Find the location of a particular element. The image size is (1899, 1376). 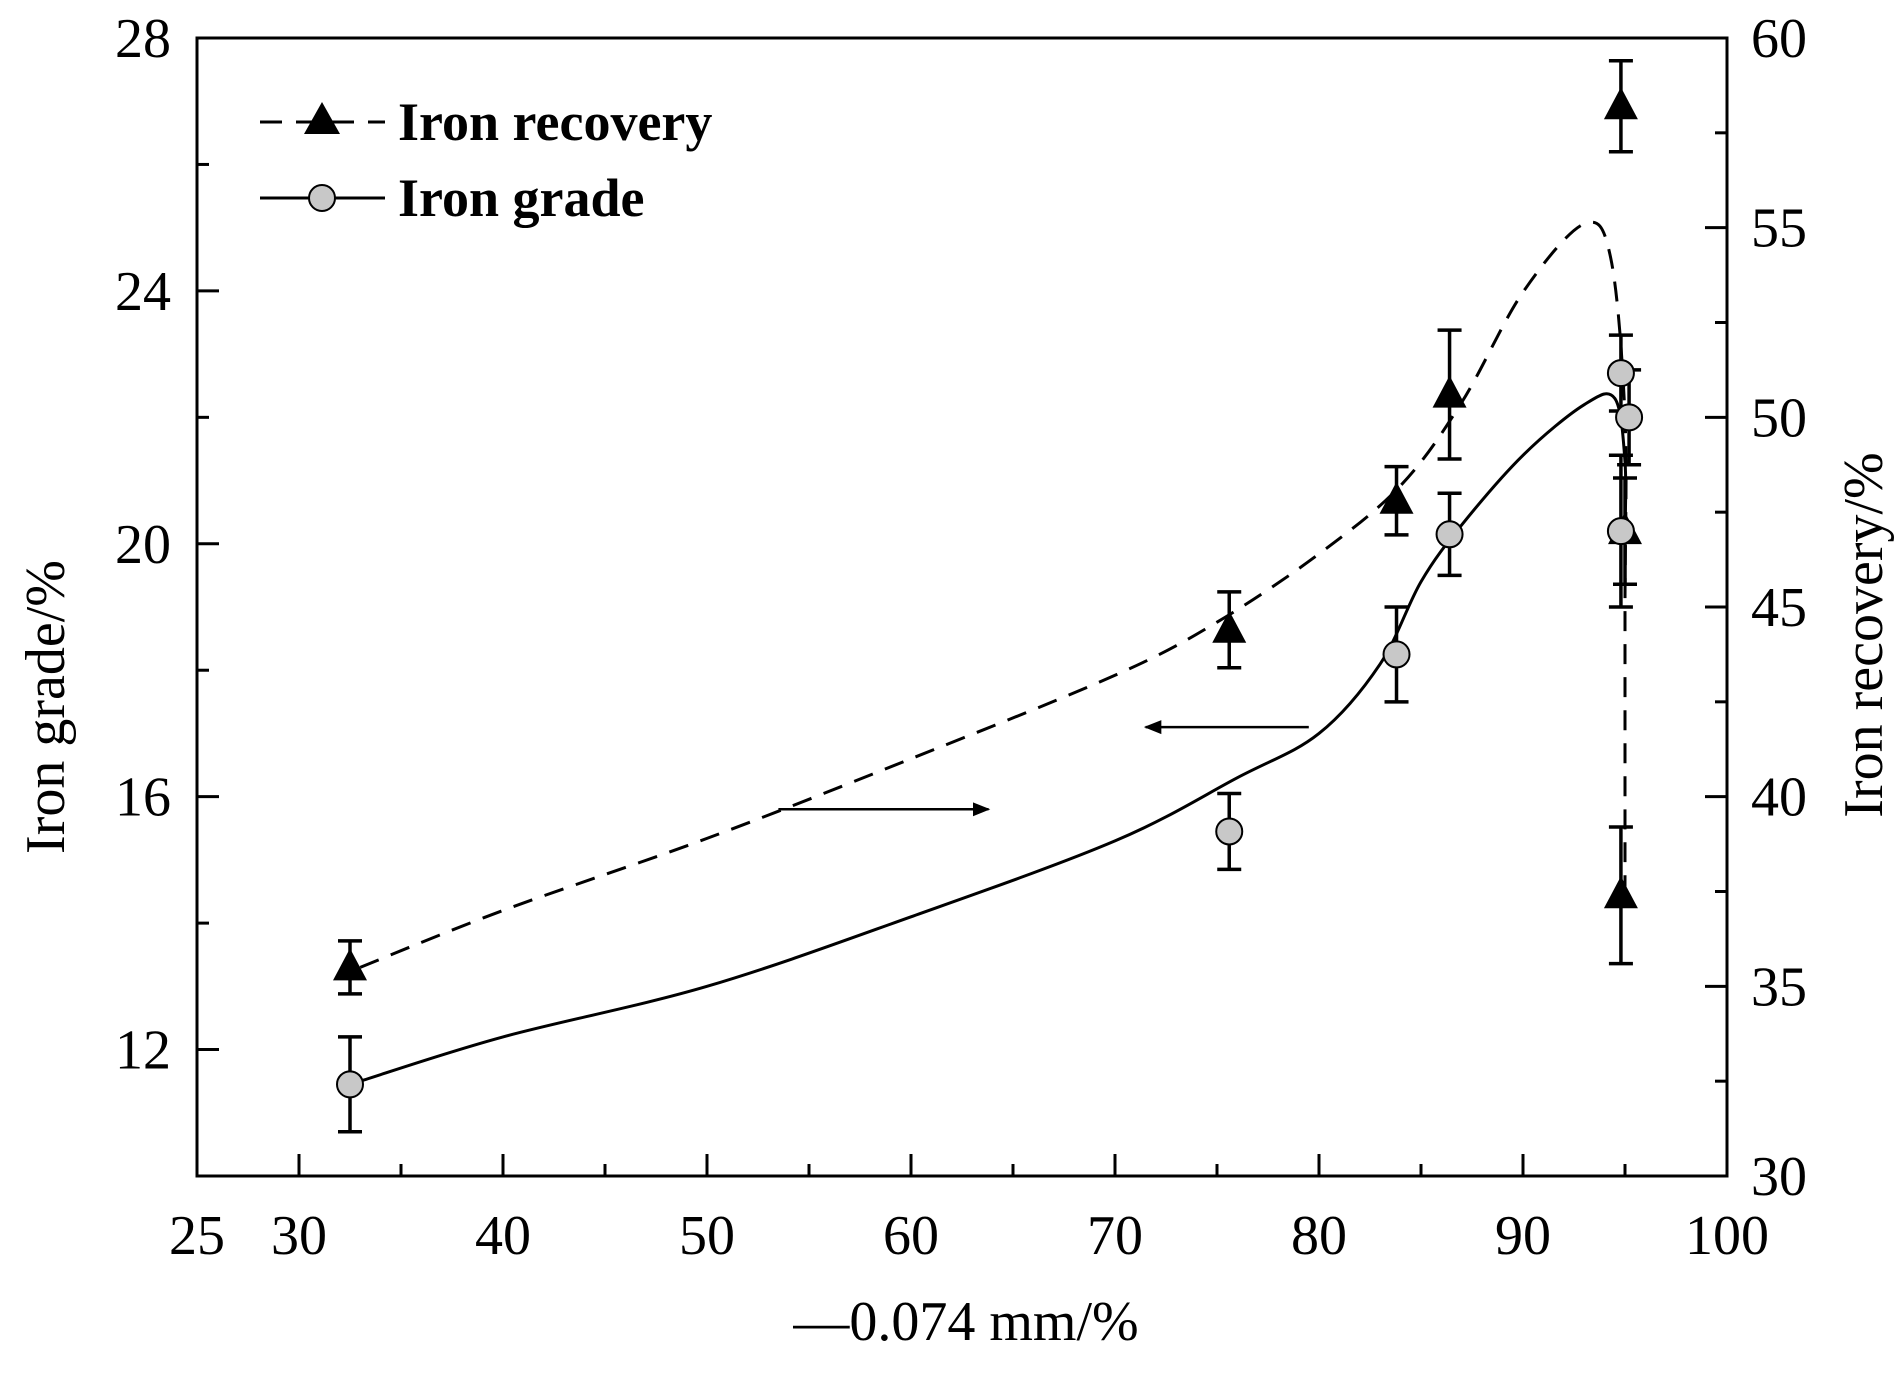

legend-label-recovery: Iron recovery is located at coordinates (555, 122).